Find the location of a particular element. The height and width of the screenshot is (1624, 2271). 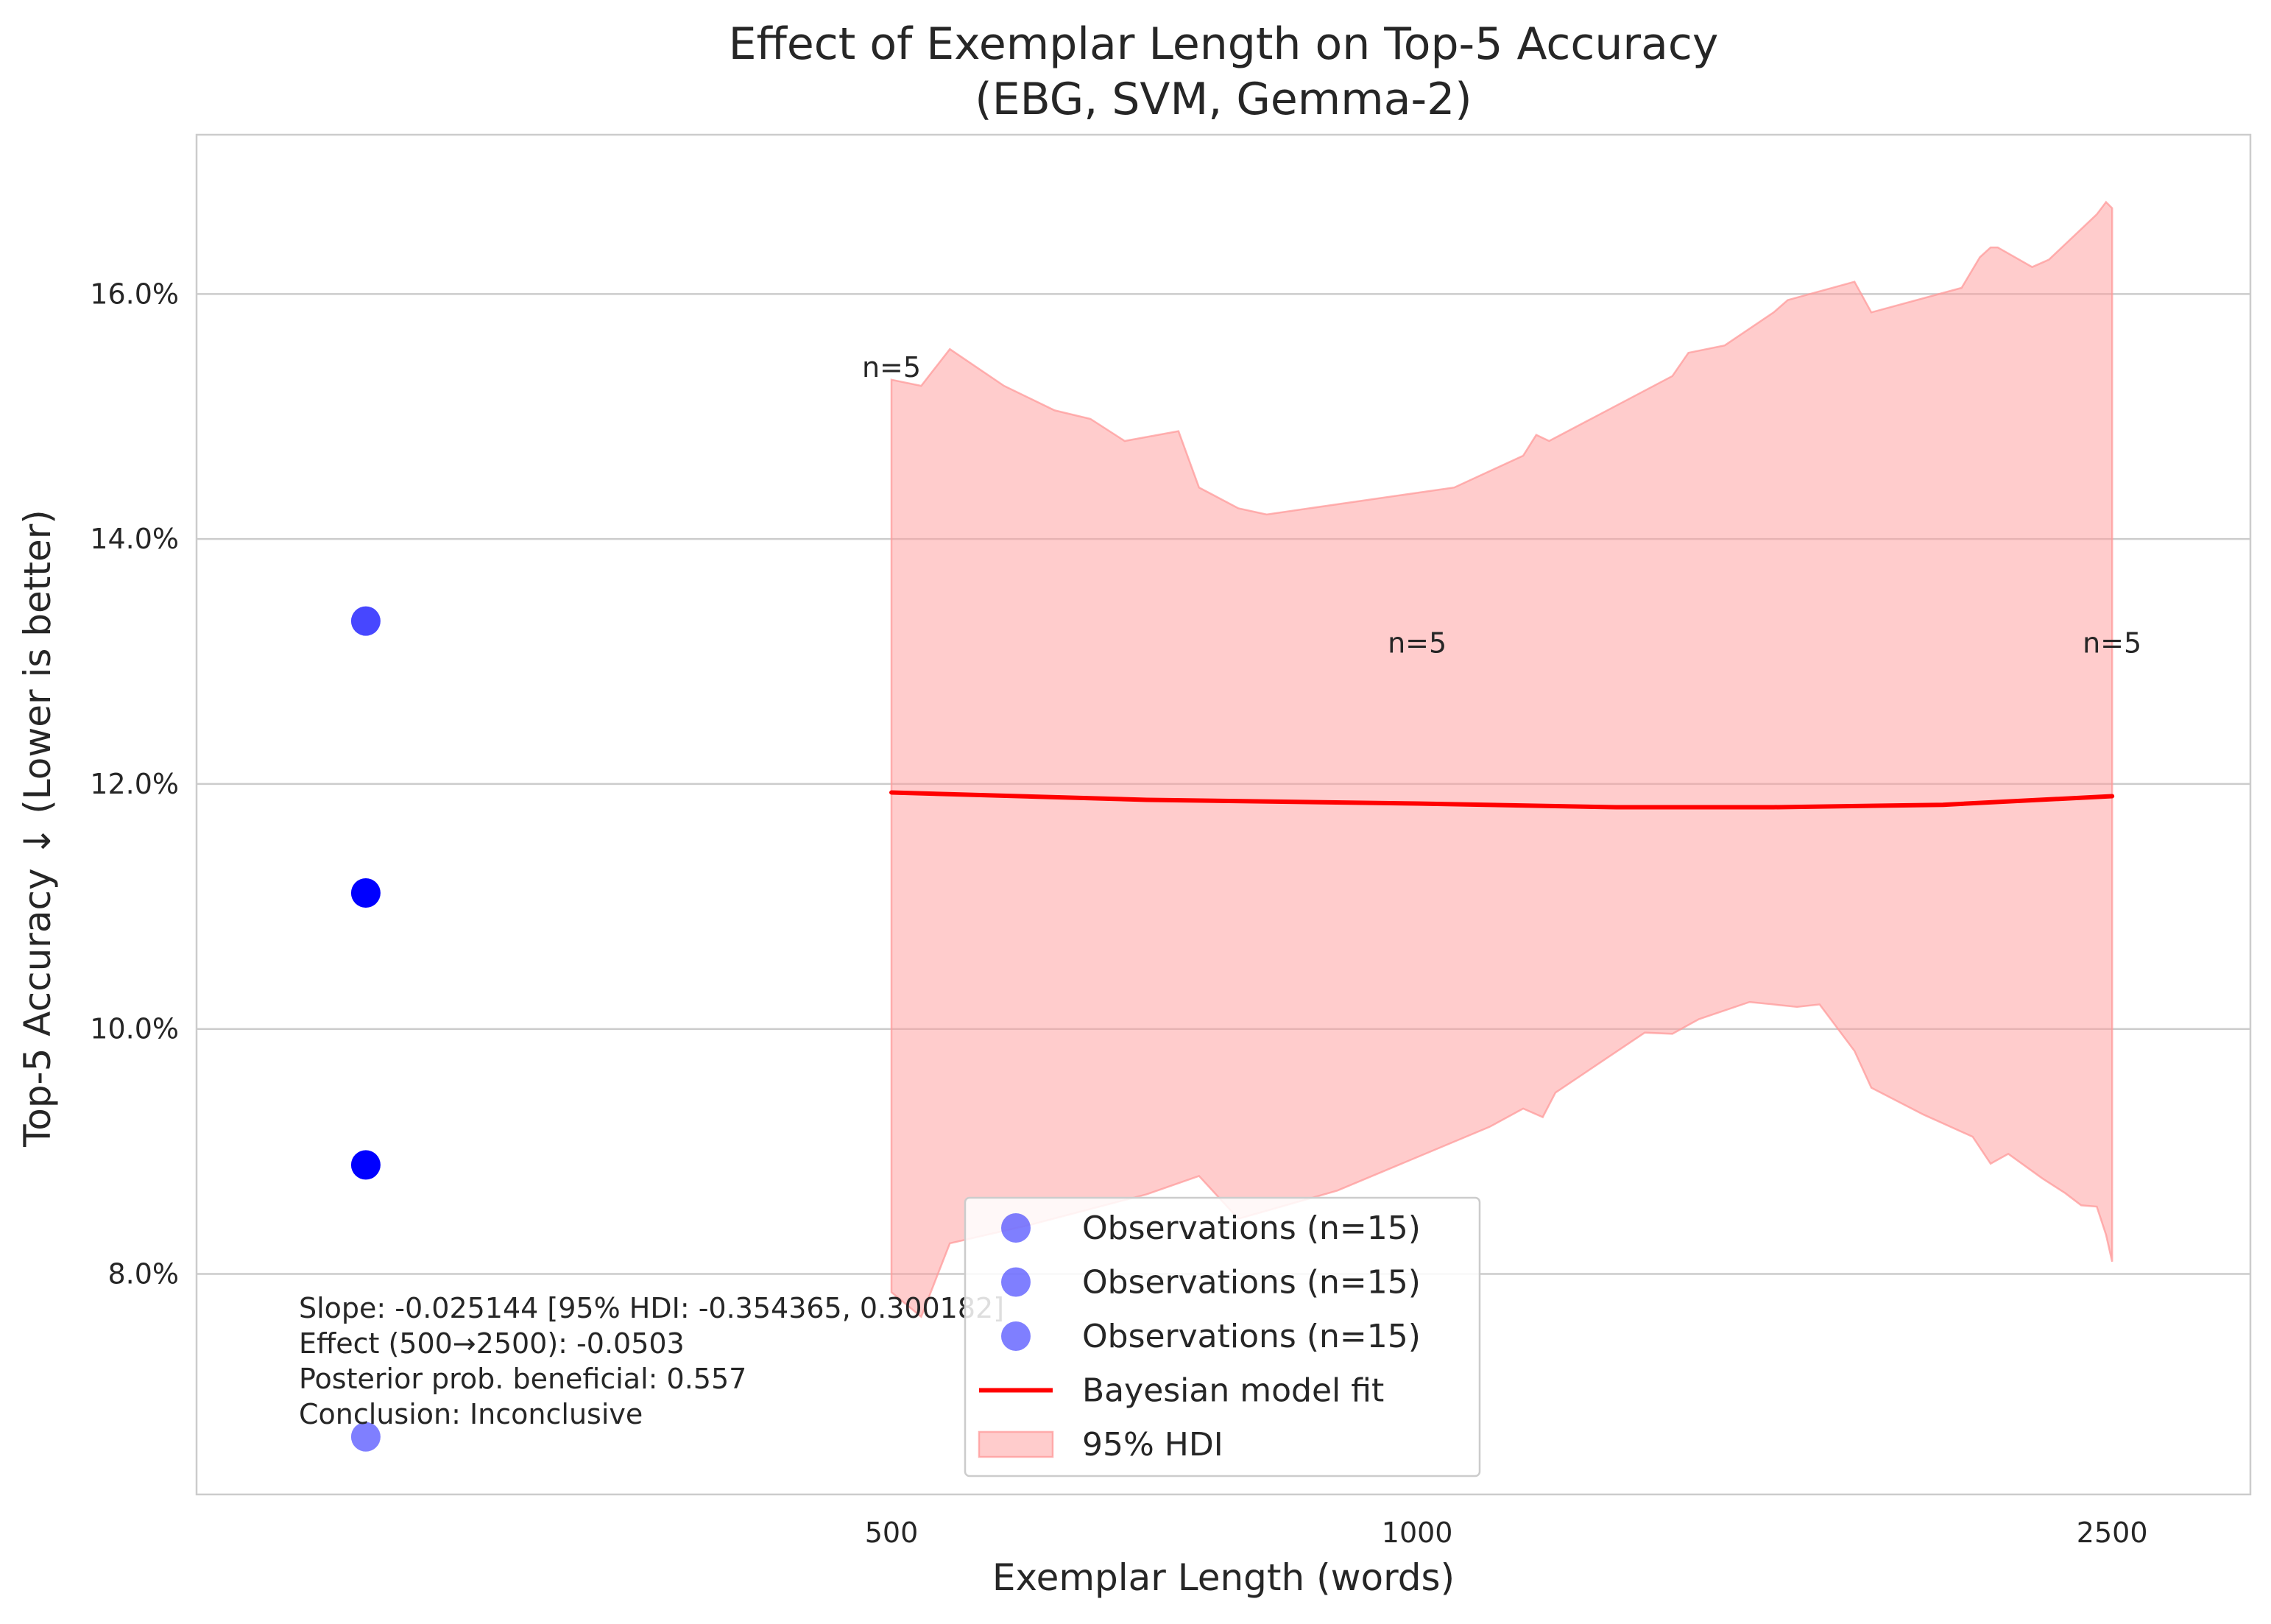

y-tick-label: 12.0% is located at coordinates (134, 784).